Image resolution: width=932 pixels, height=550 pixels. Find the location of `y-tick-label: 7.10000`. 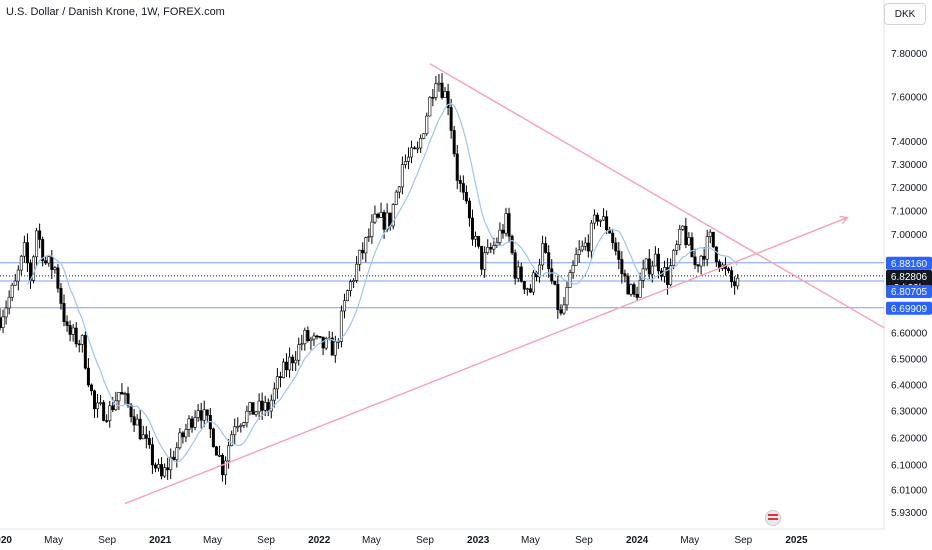

y-tick-label: 7.10000 is located at coordinates (909, 211).